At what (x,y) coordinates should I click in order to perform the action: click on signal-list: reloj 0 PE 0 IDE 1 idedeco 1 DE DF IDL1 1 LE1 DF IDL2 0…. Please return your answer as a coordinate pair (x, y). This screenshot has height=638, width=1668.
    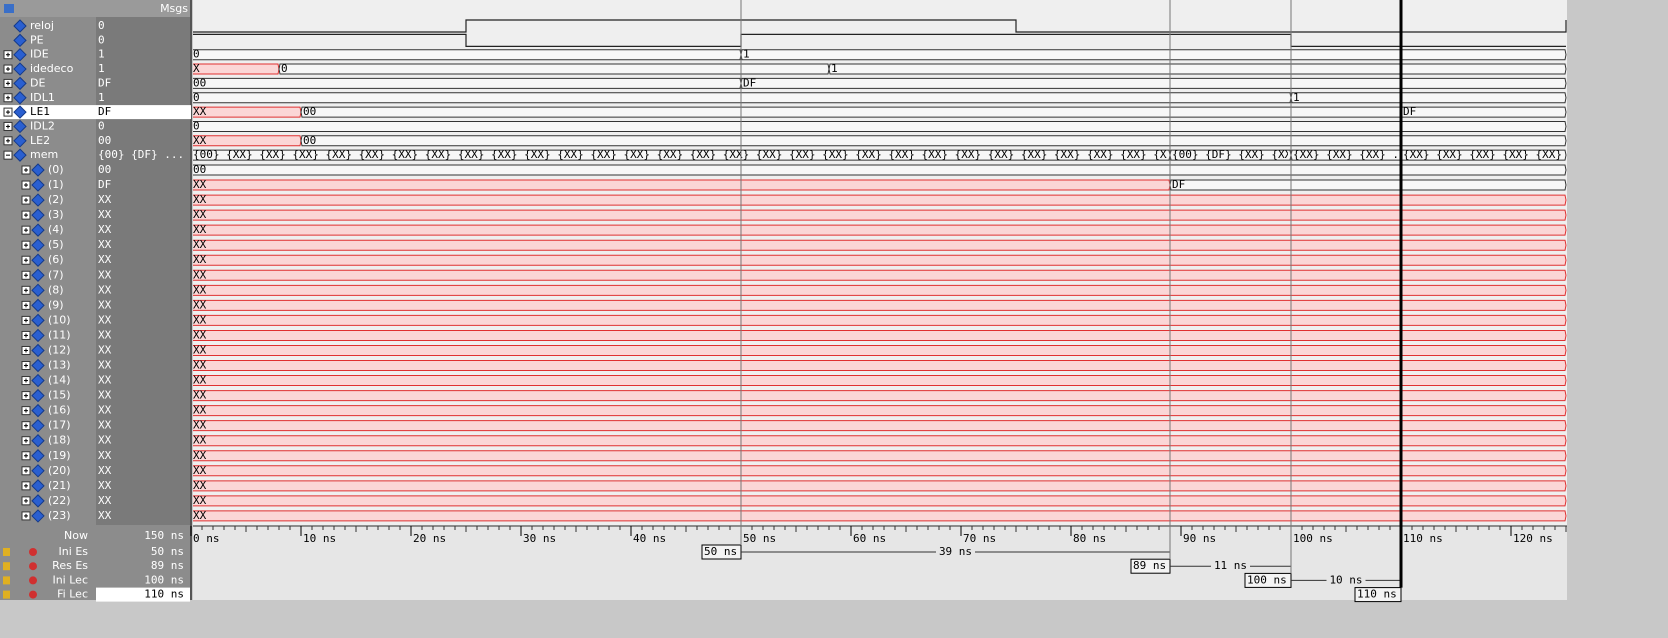
    Looking at the image, I should click on (95, 271).